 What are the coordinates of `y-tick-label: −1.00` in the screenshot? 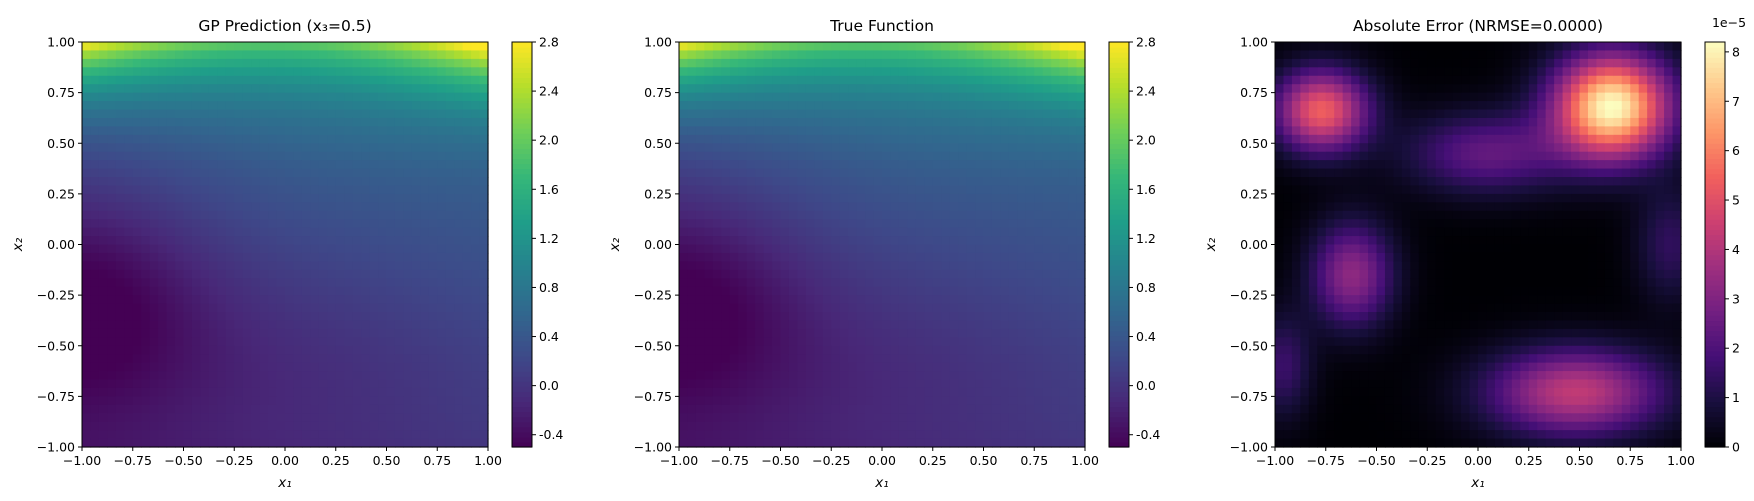 It's located at (56, 447).